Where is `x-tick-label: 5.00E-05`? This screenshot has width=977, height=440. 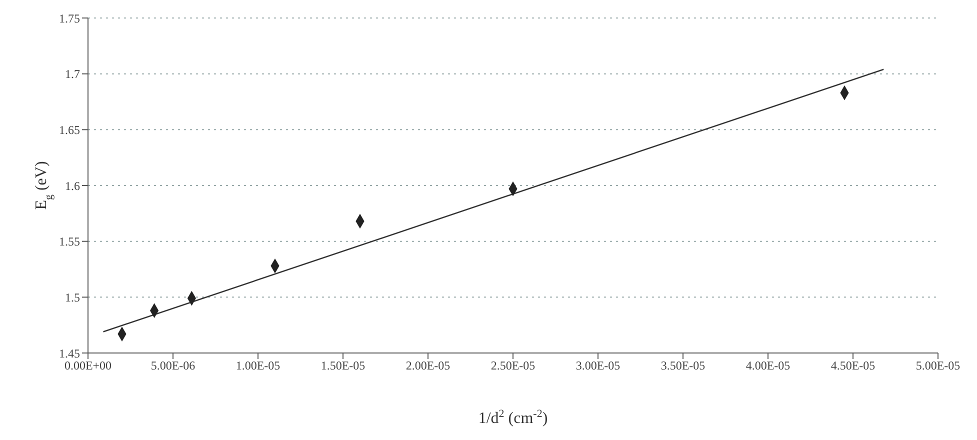
x-tick-label: 5.00E-05 is located at coordinates (938, 365).